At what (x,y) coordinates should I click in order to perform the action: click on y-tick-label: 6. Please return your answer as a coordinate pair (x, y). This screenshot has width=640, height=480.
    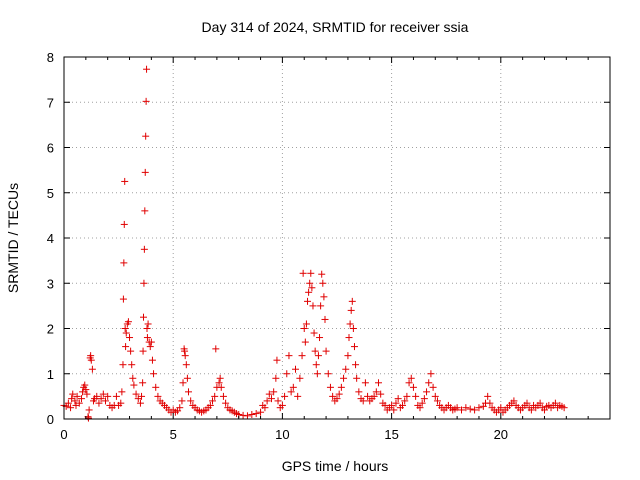
    Looking at the image, I should click on (50, 148).